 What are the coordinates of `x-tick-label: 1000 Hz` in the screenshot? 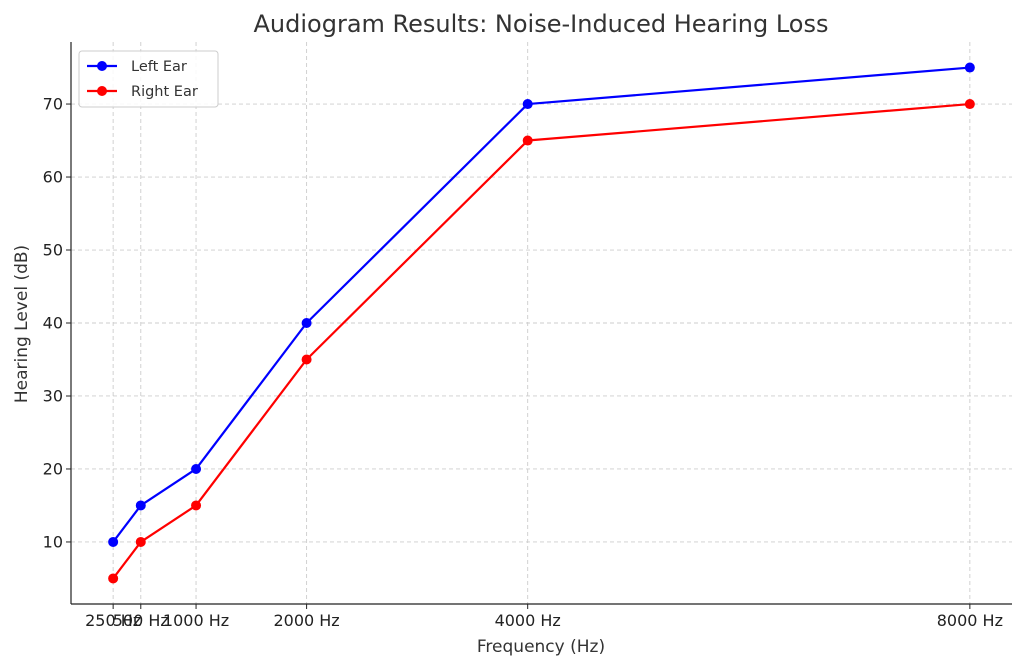 It's located at (196, 620).